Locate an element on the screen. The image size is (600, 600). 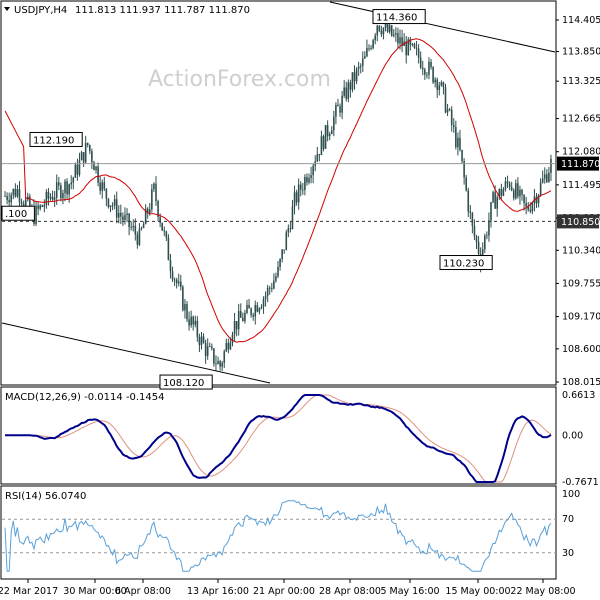
x-tick-label: 22 Mar 2017 is located at coordinates (29, 591).